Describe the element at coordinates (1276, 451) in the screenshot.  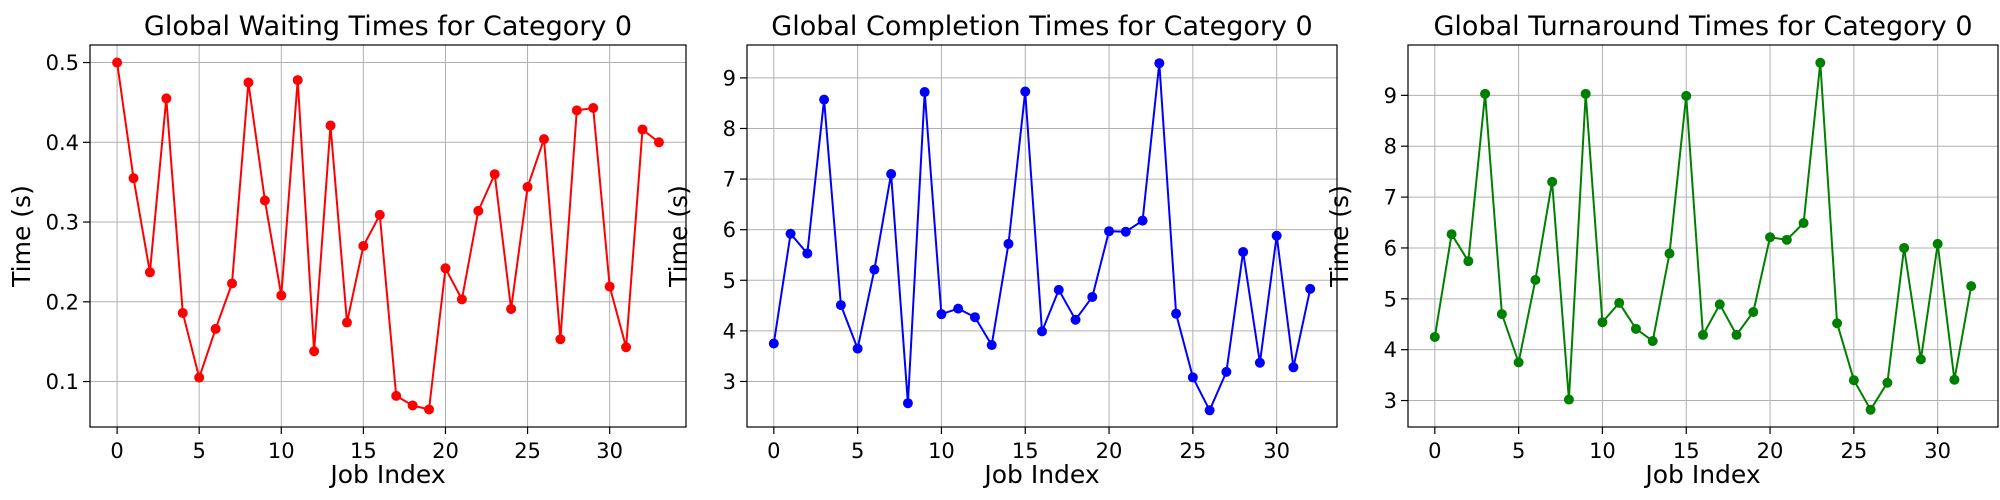
I see `x-tick-label: 30` at that location.